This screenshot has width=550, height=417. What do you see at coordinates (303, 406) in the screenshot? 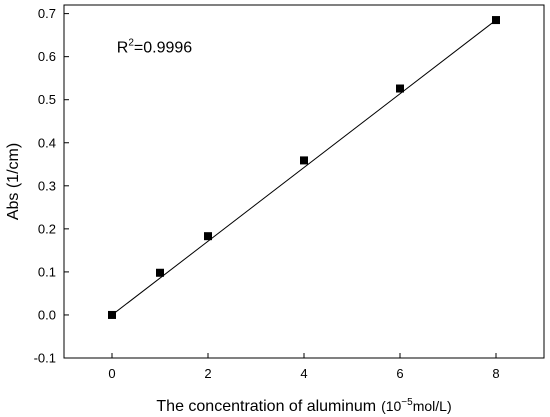
I see `x-axis-label: The concentration of aluminum (10−5mol/L)` at bounding box center [303, 406].